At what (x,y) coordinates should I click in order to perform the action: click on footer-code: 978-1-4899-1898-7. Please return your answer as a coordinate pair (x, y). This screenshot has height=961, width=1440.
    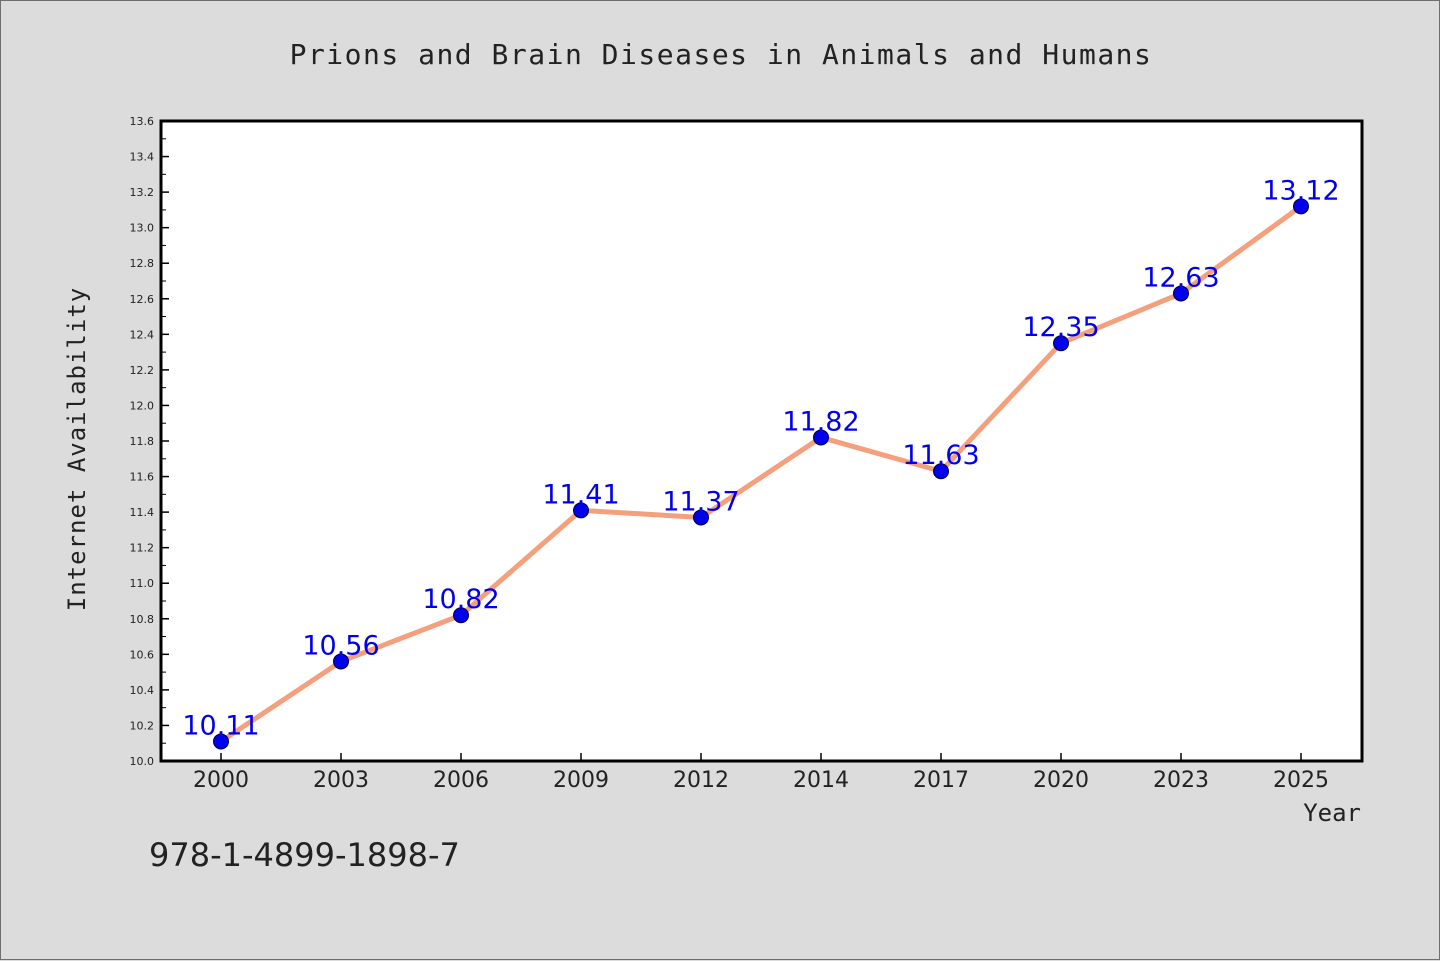
    Looking at the image, I should click on (304, 855).